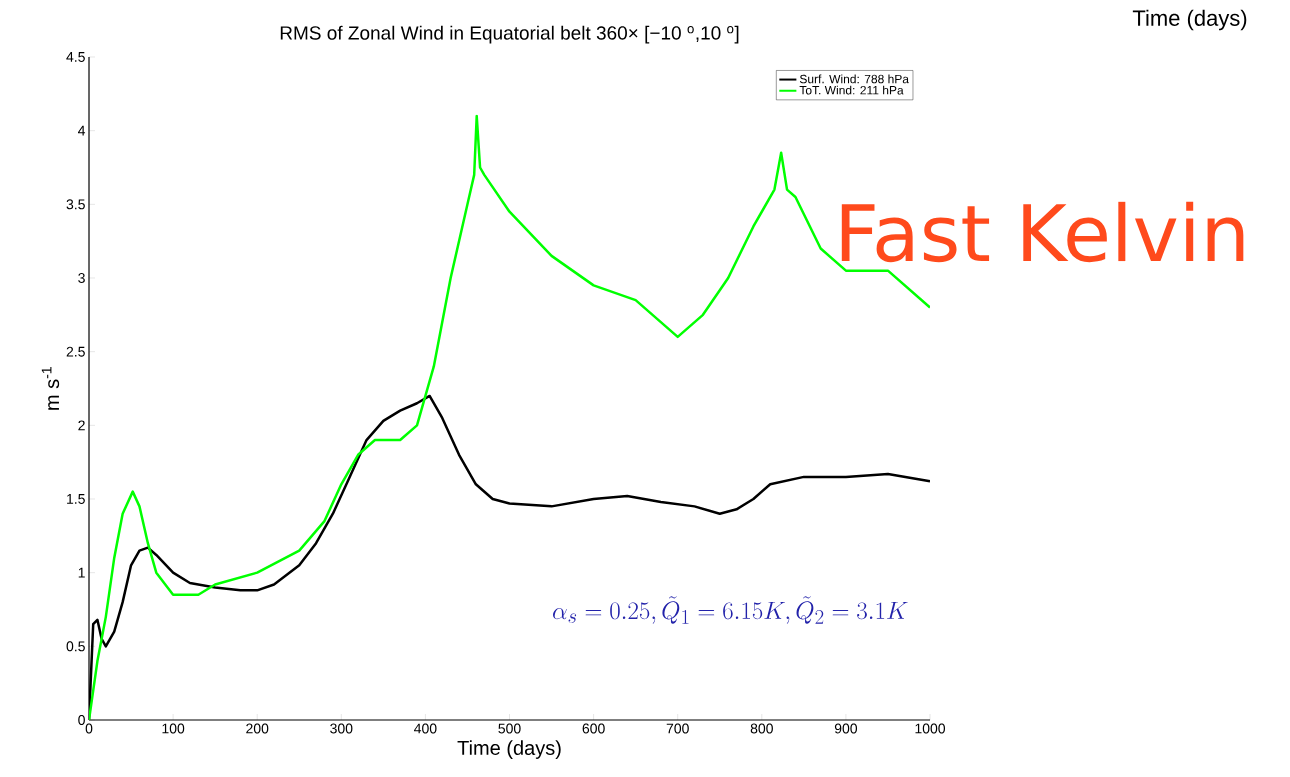 This screenshot has width=1290, height=777. I want to click on y-tick-label: 1, so click(81, 572).